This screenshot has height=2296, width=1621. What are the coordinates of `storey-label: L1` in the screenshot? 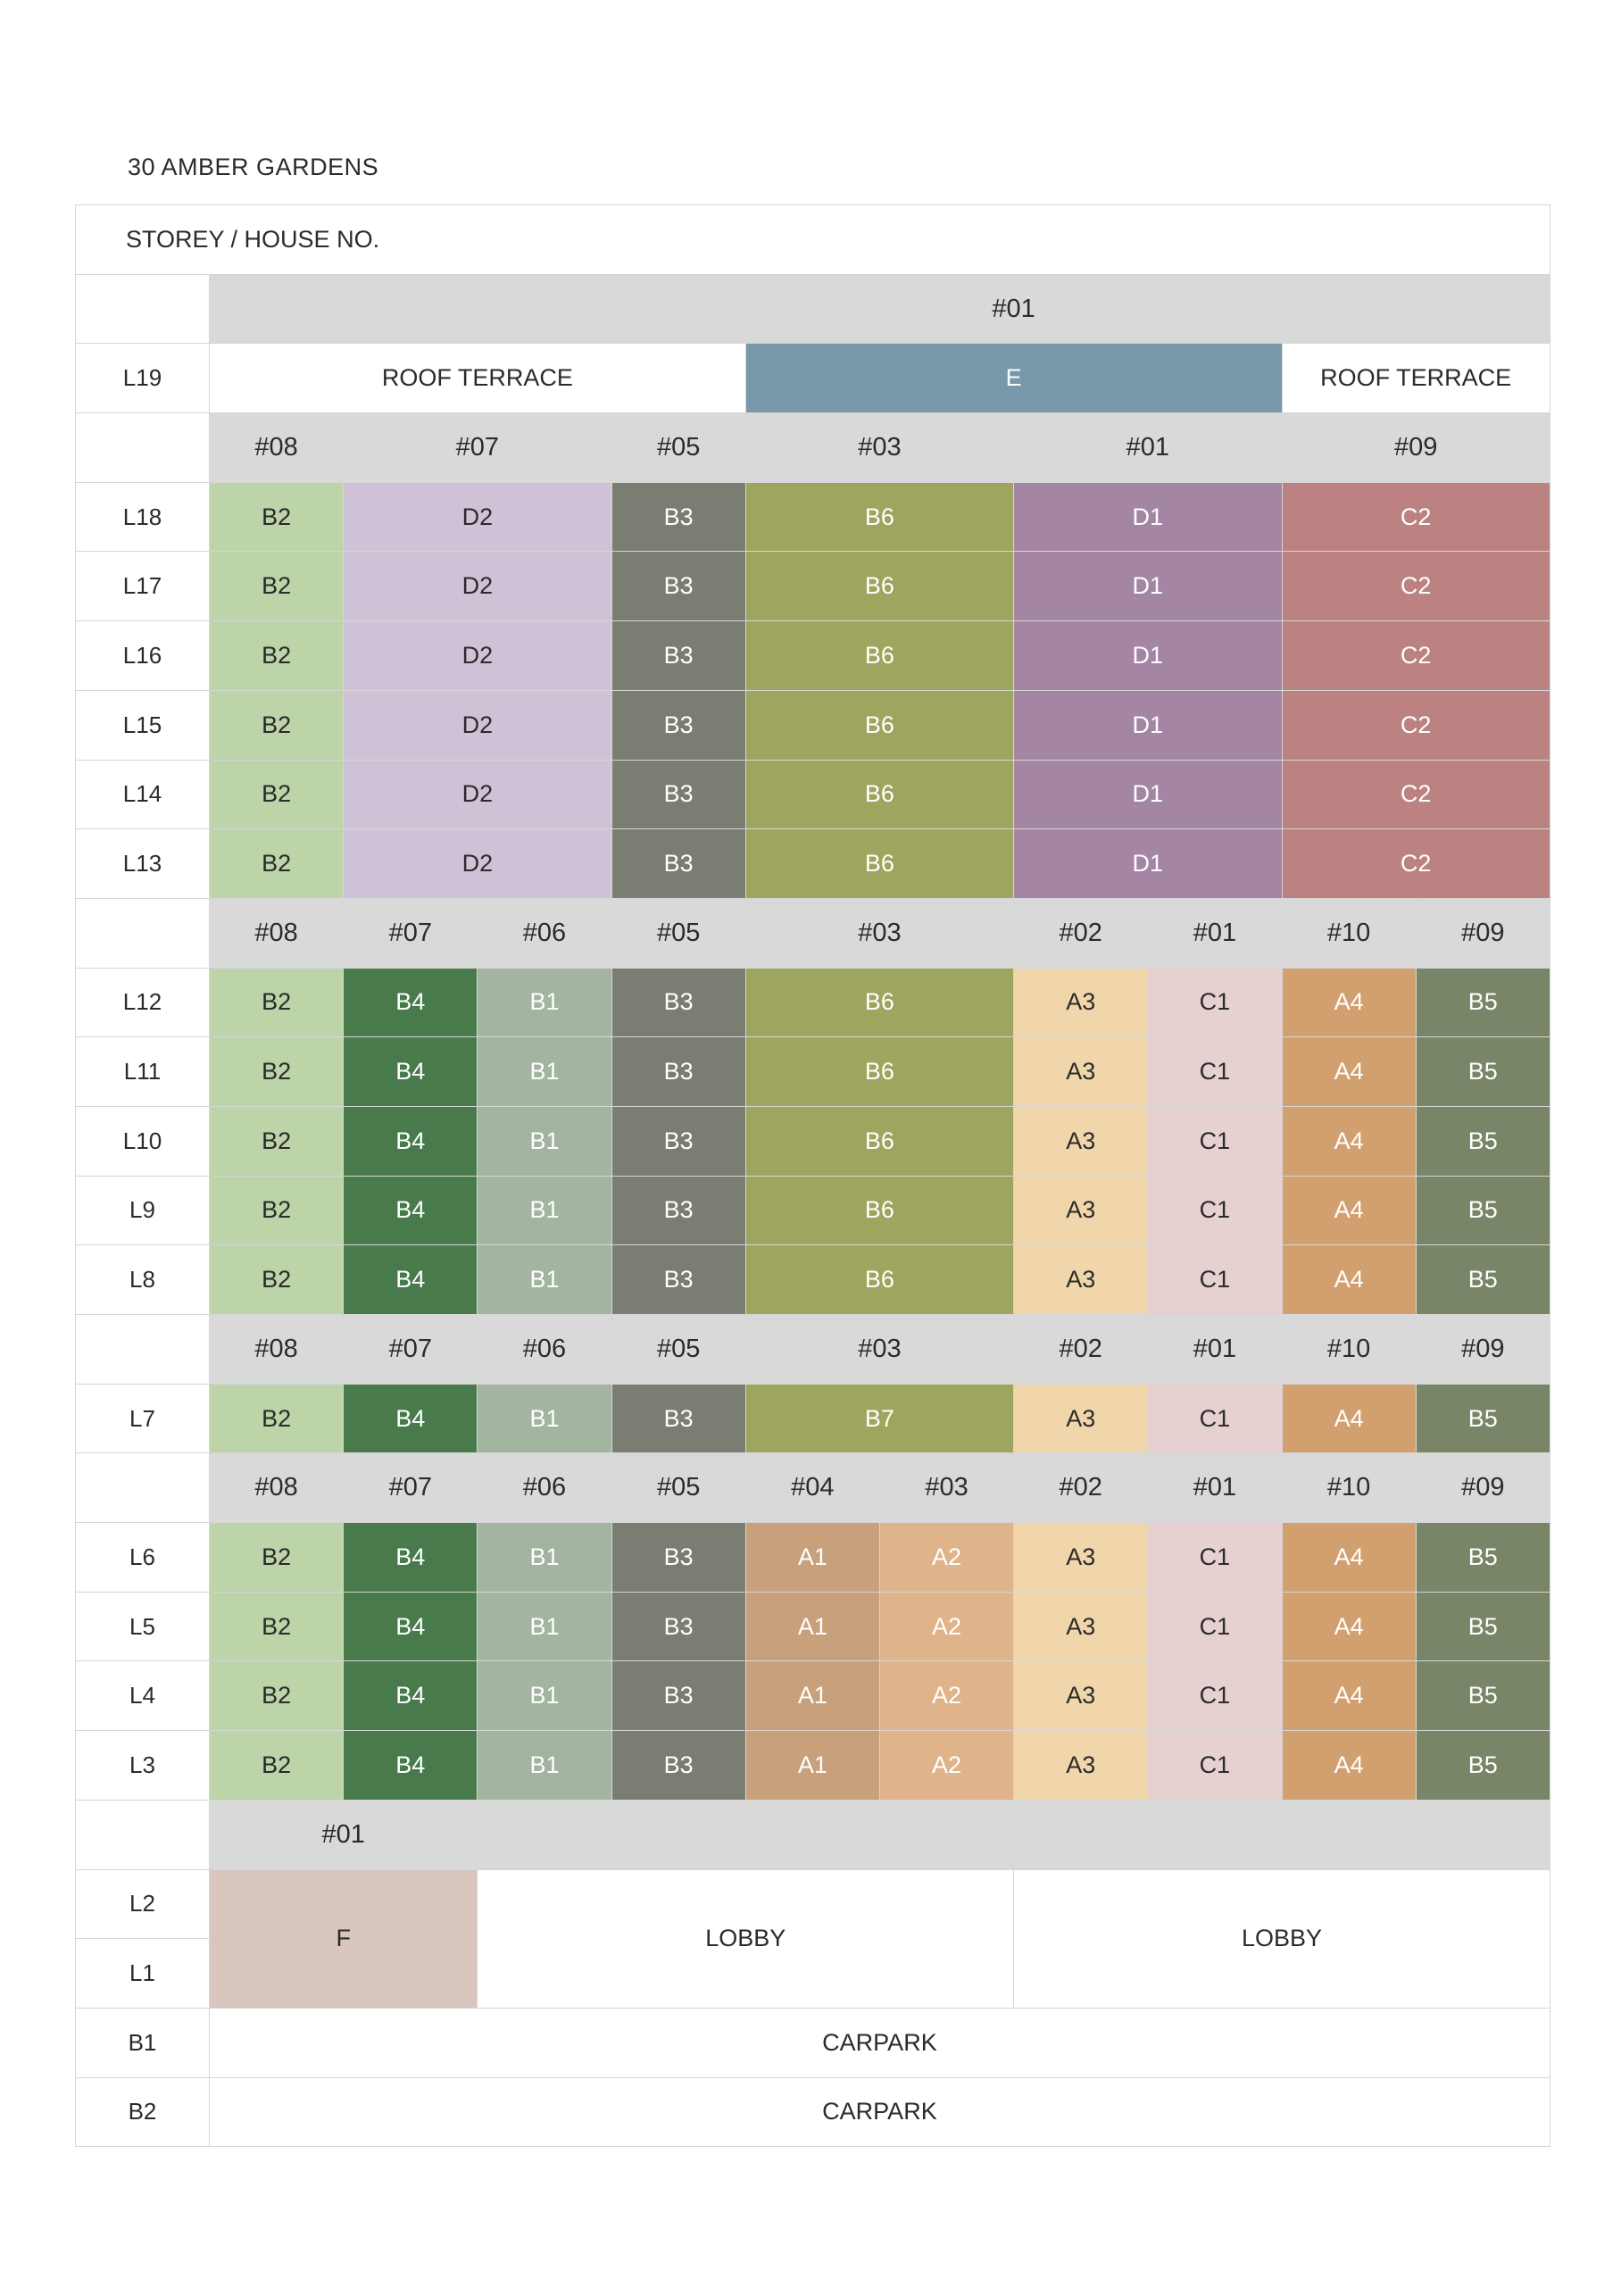 It's located at (143, 1974).